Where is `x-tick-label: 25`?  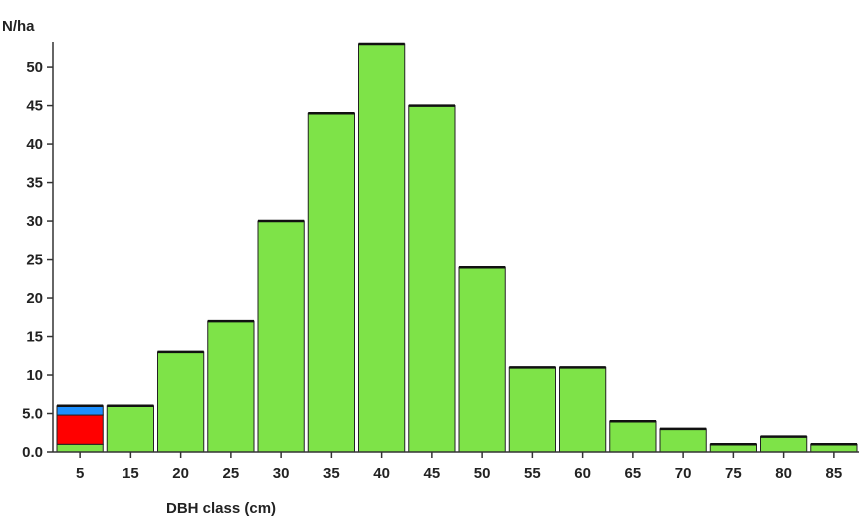
x-tick-label: 25 is located at coordinates (231, 473).